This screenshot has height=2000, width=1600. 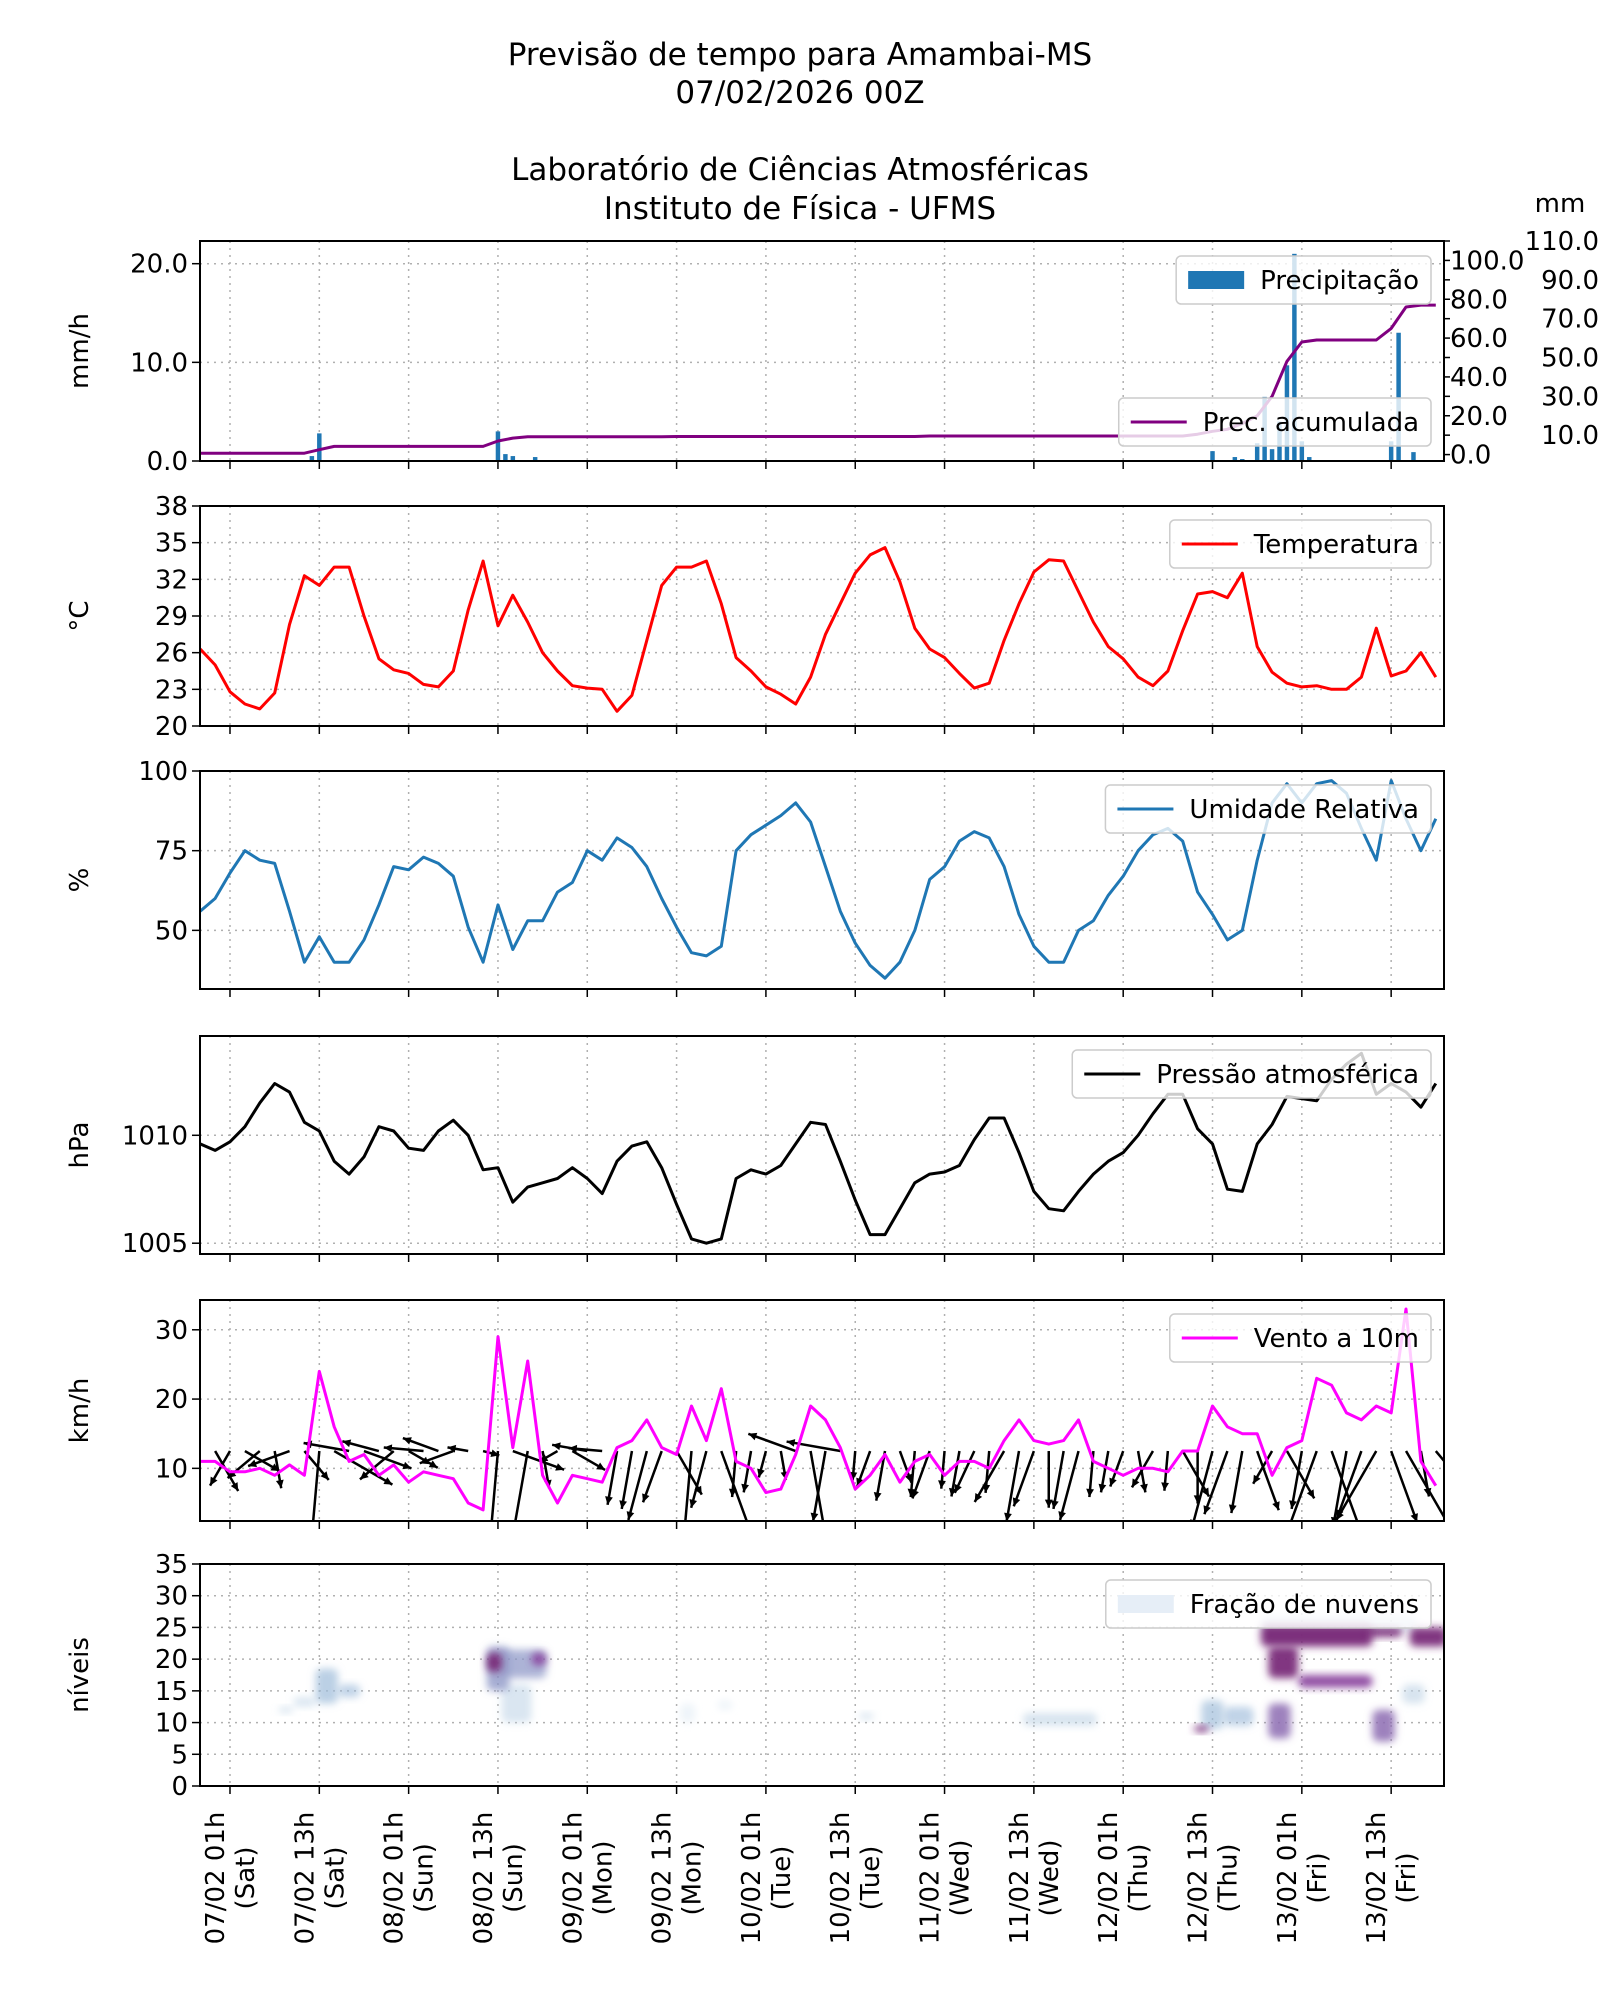 I want to click on x-tick-label: 11/02 13h (Wed), so click(x=1035, y=1878).